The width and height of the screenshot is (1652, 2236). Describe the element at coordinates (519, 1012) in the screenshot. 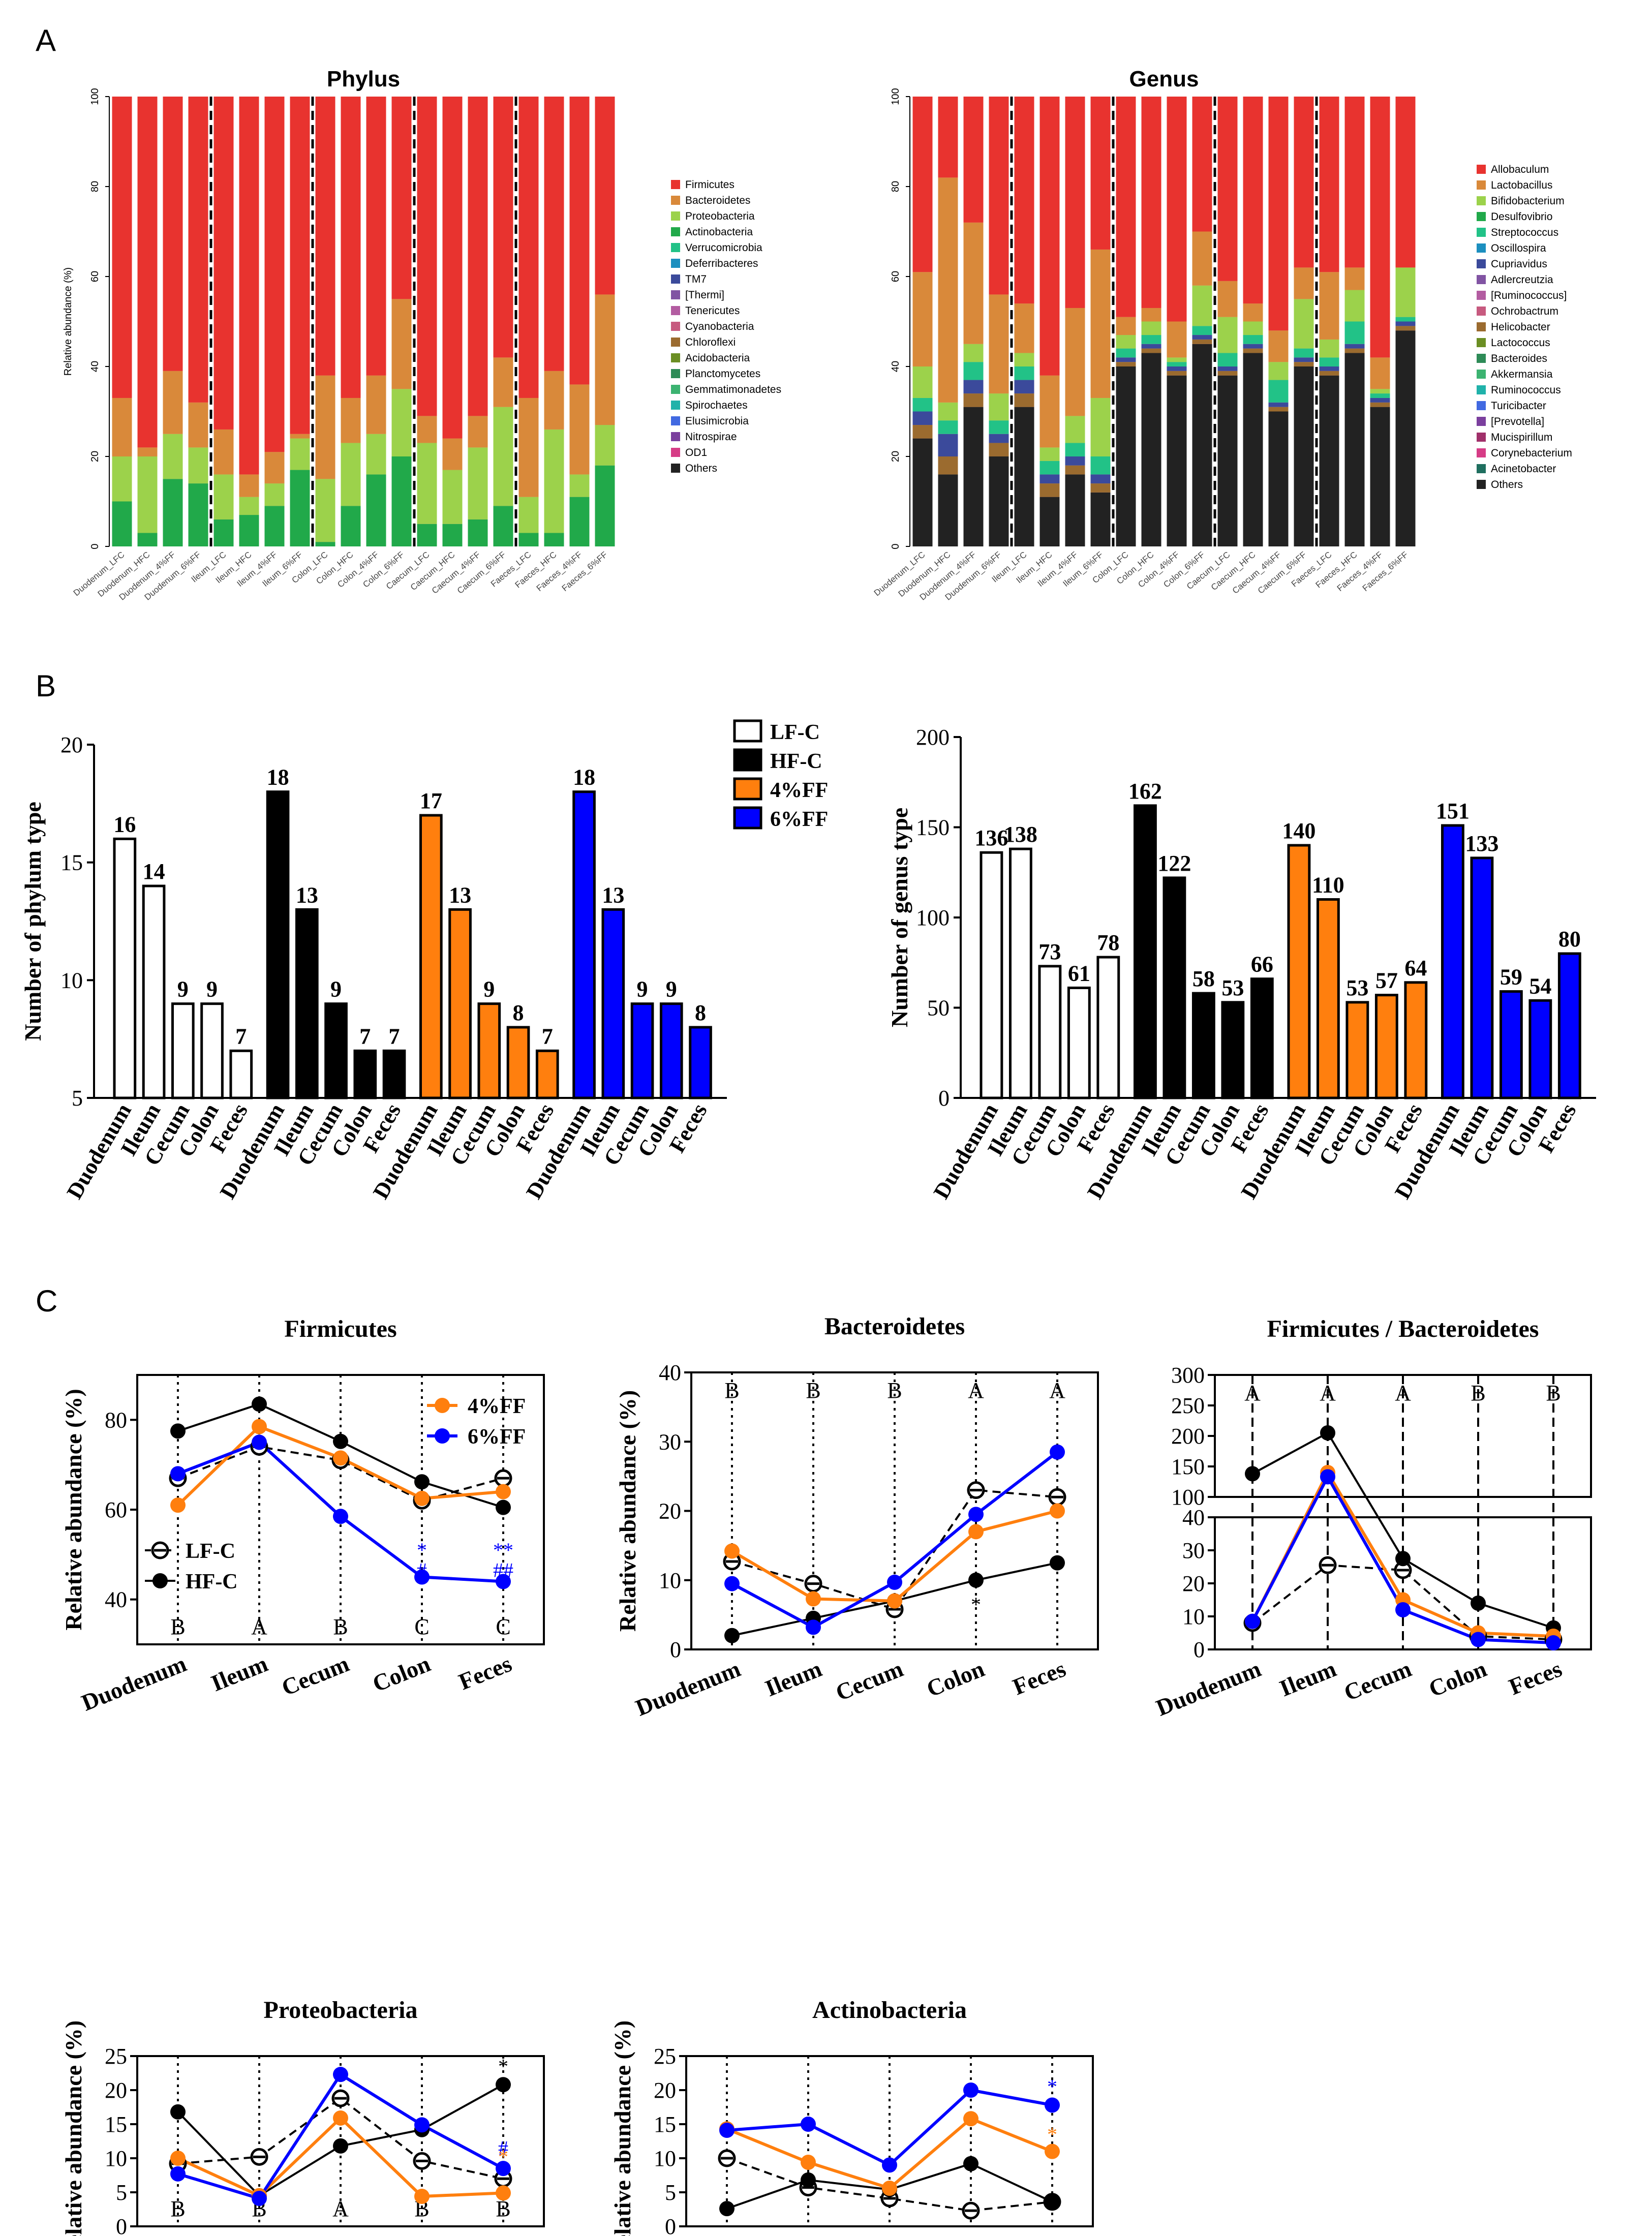

I see `data-label: 8` at that location.